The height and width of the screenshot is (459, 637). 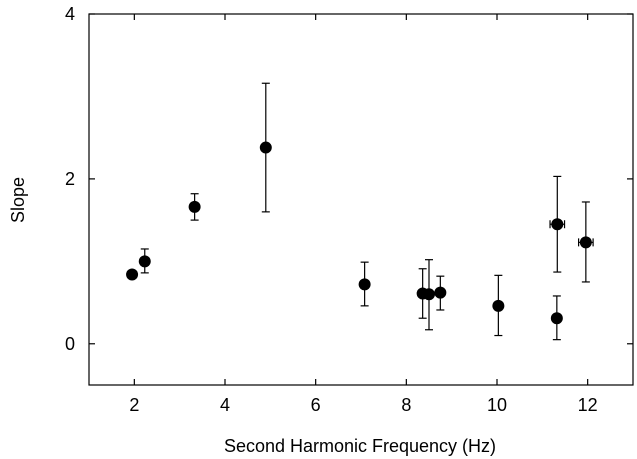 I want to click on y-axis-title: Slope, so click(x=18, y=200).